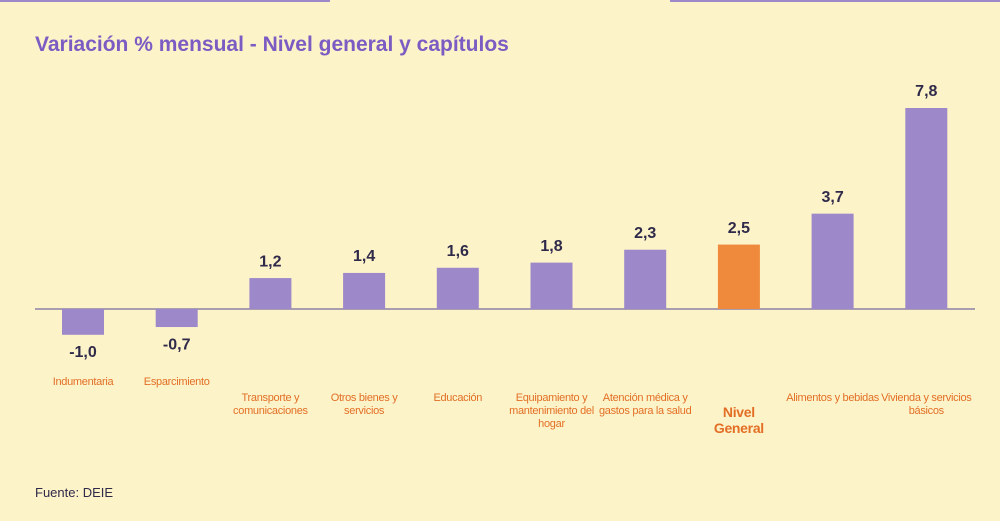 Image resolution: width=1000 pixels, height=521 pixels. Describe the element at coordinates (645, 233) in the screenshot. I see `value-label: 2,3` at that location.